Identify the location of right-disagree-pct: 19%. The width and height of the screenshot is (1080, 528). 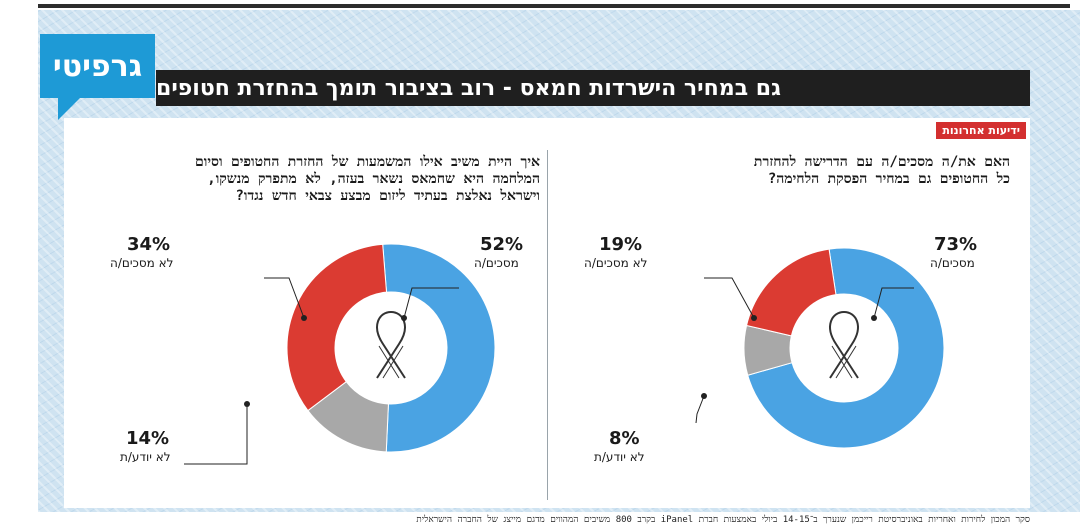
(621, 244).